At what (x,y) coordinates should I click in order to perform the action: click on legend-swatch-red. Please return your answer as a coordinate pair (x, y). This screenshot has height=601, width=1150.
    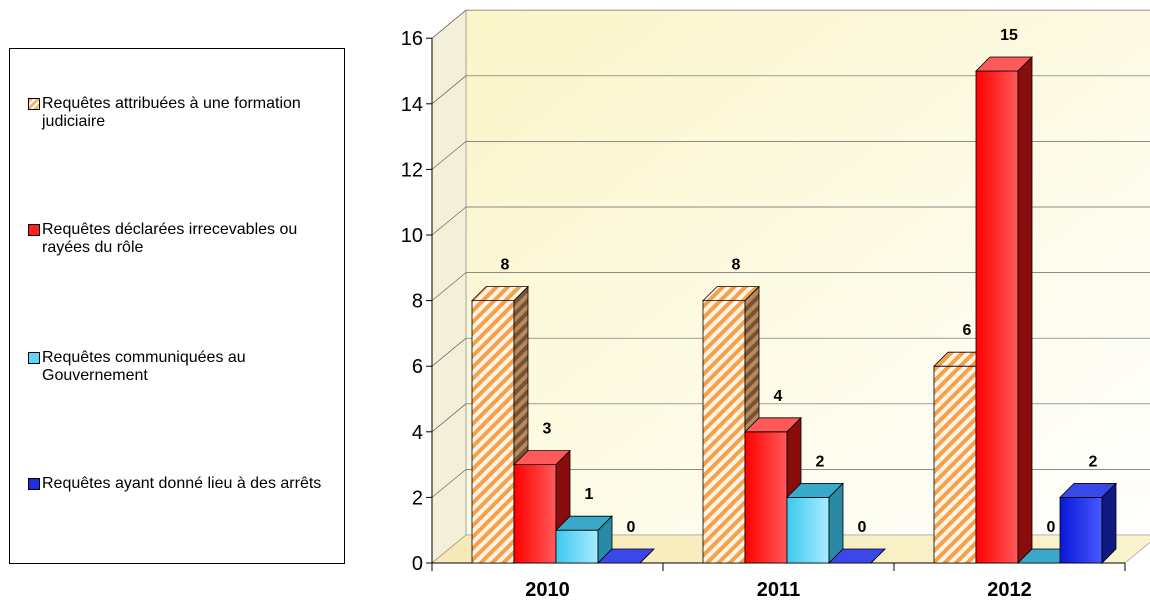
    Looking at the image, I should click on (34, 230).